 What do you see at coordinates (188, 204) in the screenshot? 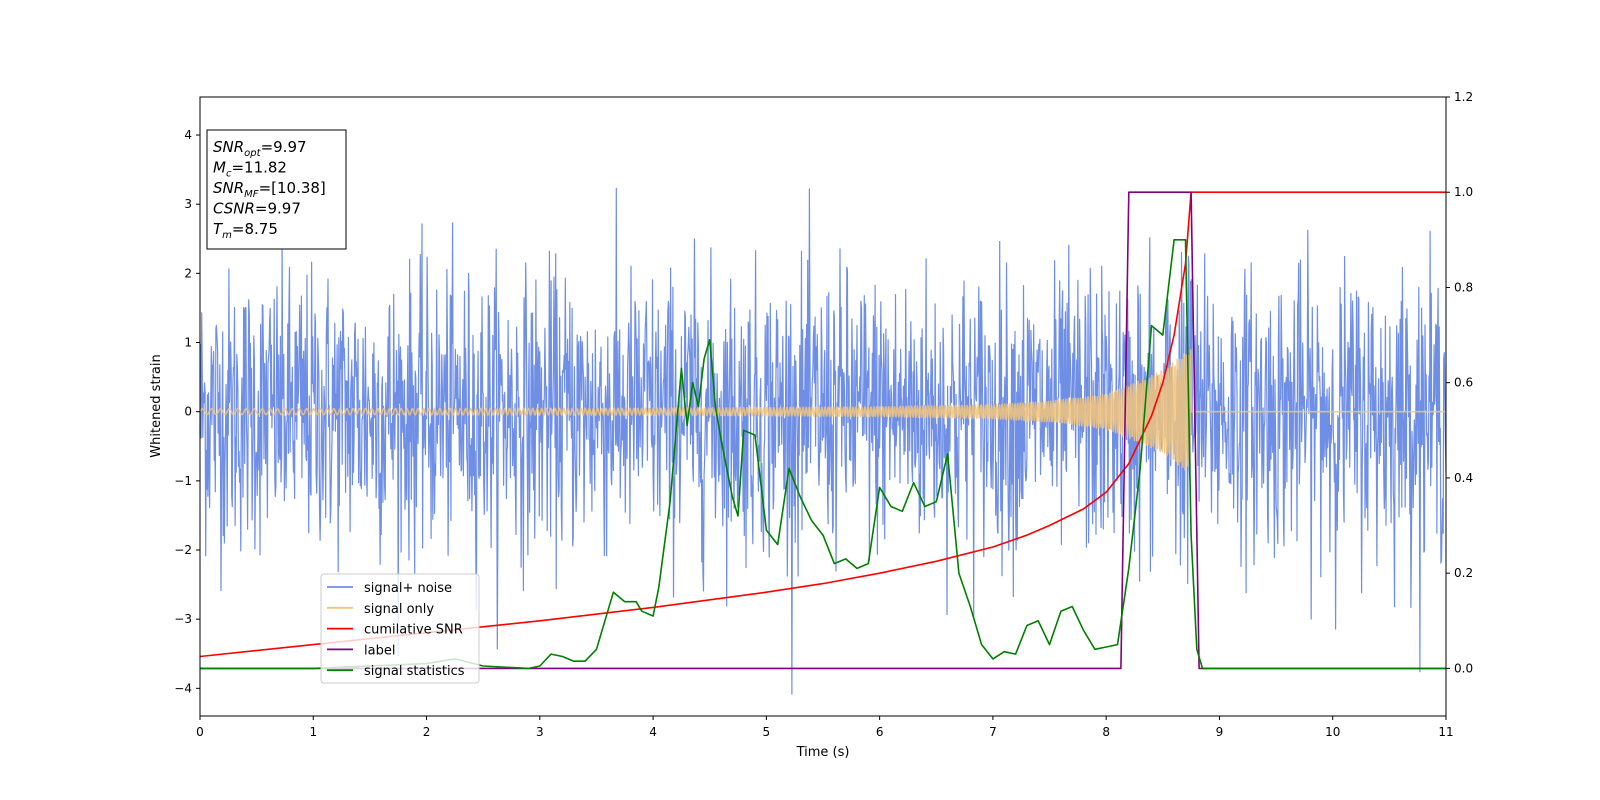
I see `y-left-tick-label: 3` at bounding box center [188, 204].